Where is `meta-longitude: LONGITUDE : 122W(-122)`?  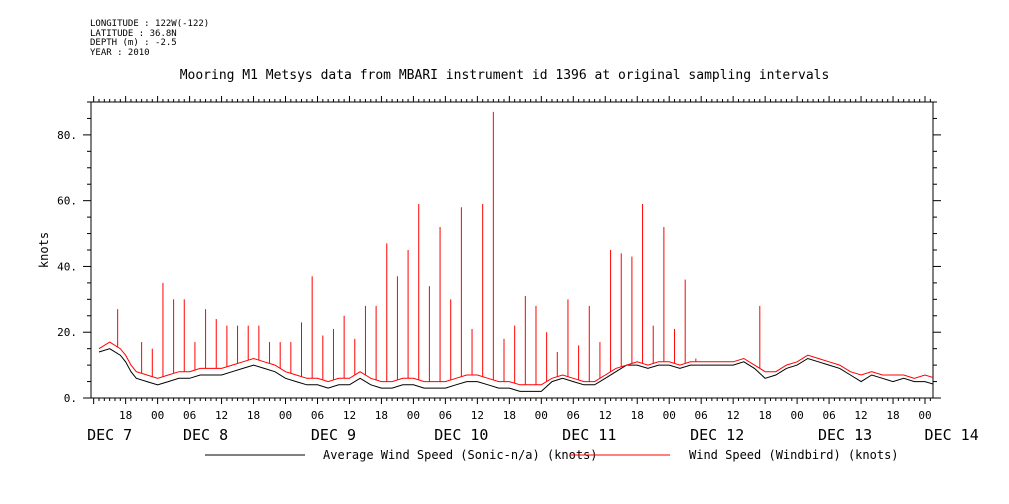 meta-longitude: LONGITUDE : 122W(-122) is located at coordinates (150, 24).